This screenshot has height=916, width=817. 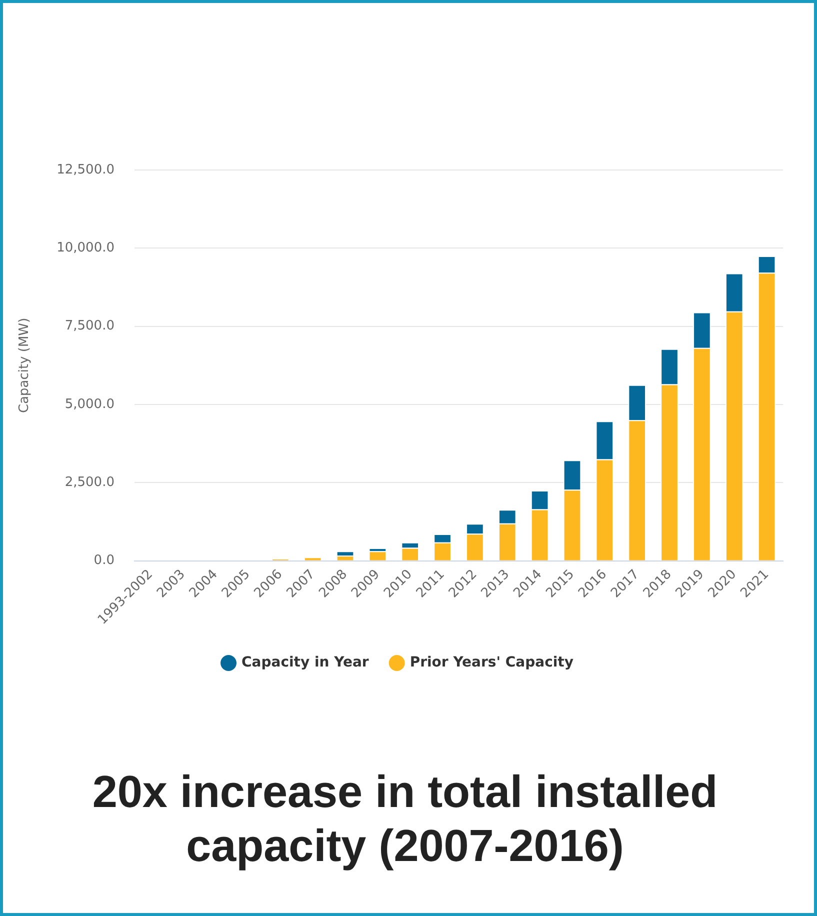 What do you see at coordinates (85, 170) in the screenshot?
I see `y-tick-label: 12,500.0` at bounding box center [85, 170].